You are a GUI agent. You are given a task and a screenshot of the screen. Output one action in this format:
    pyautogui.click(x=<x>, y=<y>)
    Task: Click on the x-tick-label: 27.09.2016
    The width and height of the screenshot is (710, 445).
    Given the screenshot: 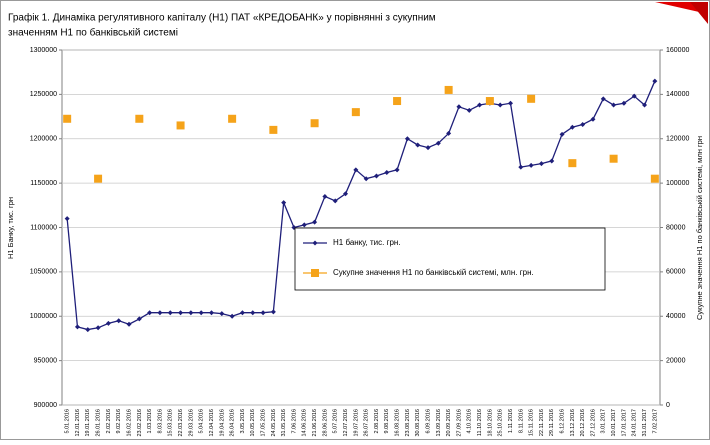 What is the action you would take?
    pyautogui.click(x=459, y=423)
    